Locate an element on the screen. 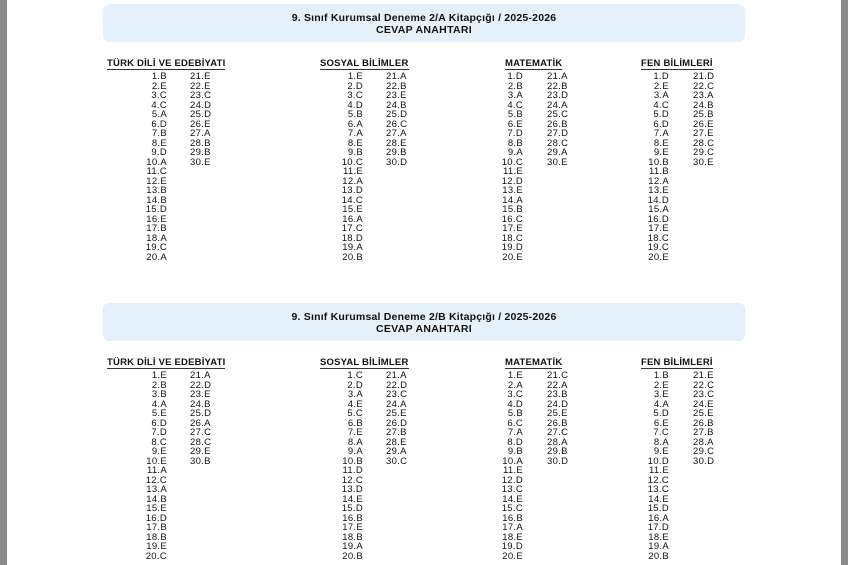 The image size is (848, 565). answer: 7.A is located at coordinates (661, 133).